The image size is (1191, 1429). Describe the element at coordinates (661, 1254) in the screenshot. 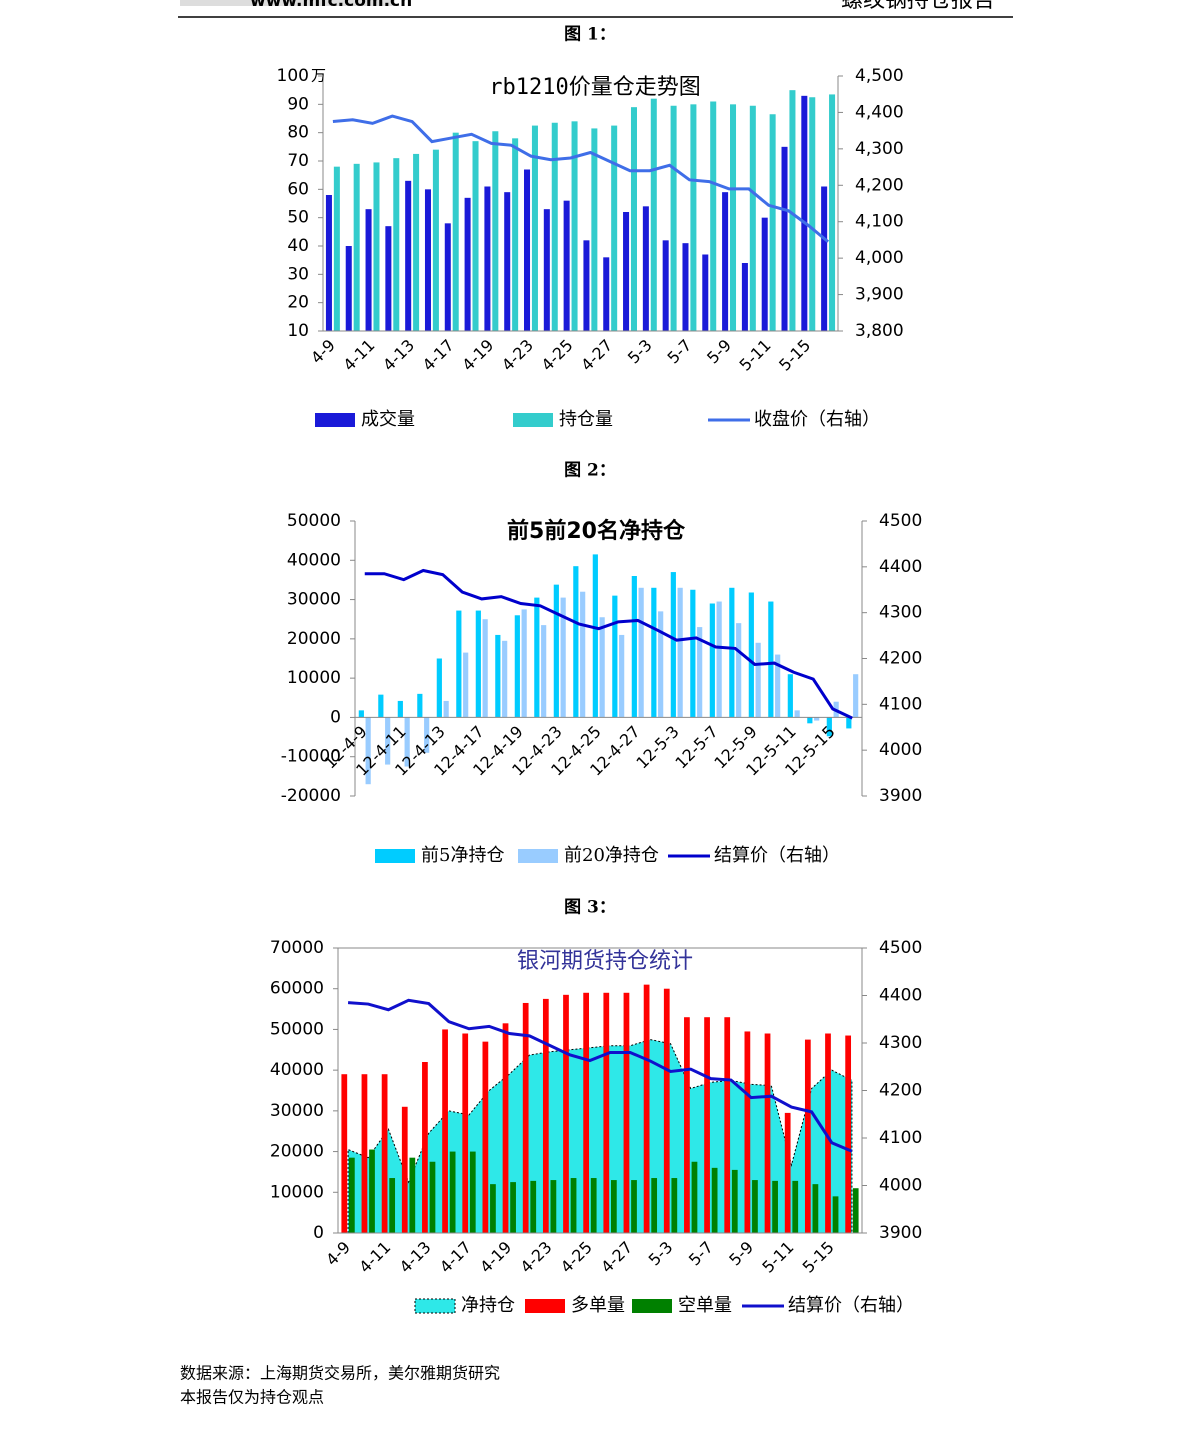

I see `x-tick-label: 5-3` at that location.